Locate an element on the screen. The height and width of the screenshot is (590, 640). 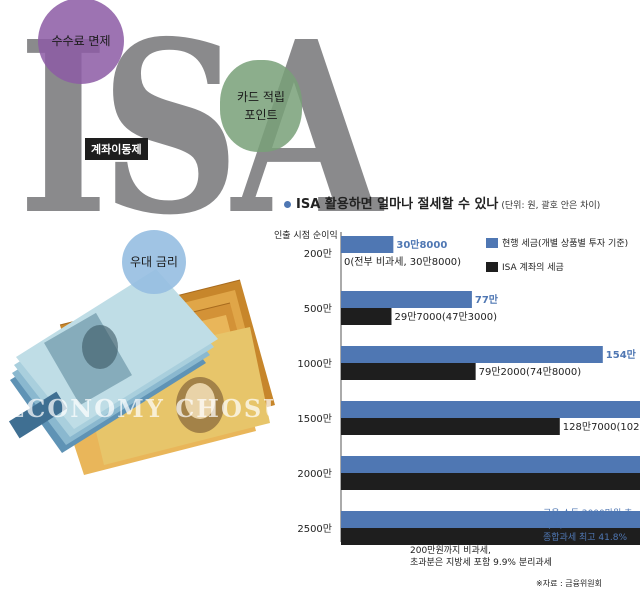
legend: 현행 세금(개별 상품별 투자 기준) ISA 계좌의 세금 is located at coordinates (557, 260).